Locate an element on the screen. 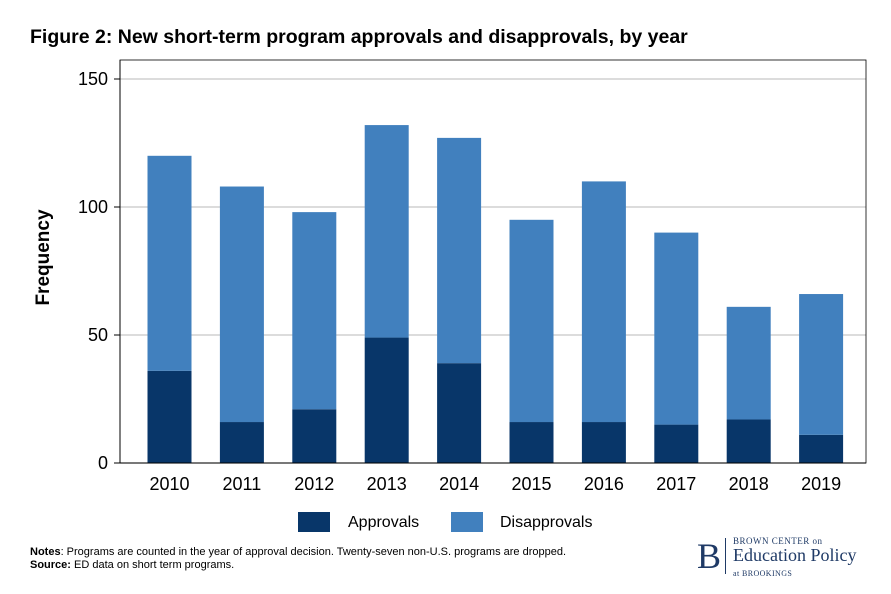  source-line: Source: ED data on short term programs. is located at coordinates (298, 565).